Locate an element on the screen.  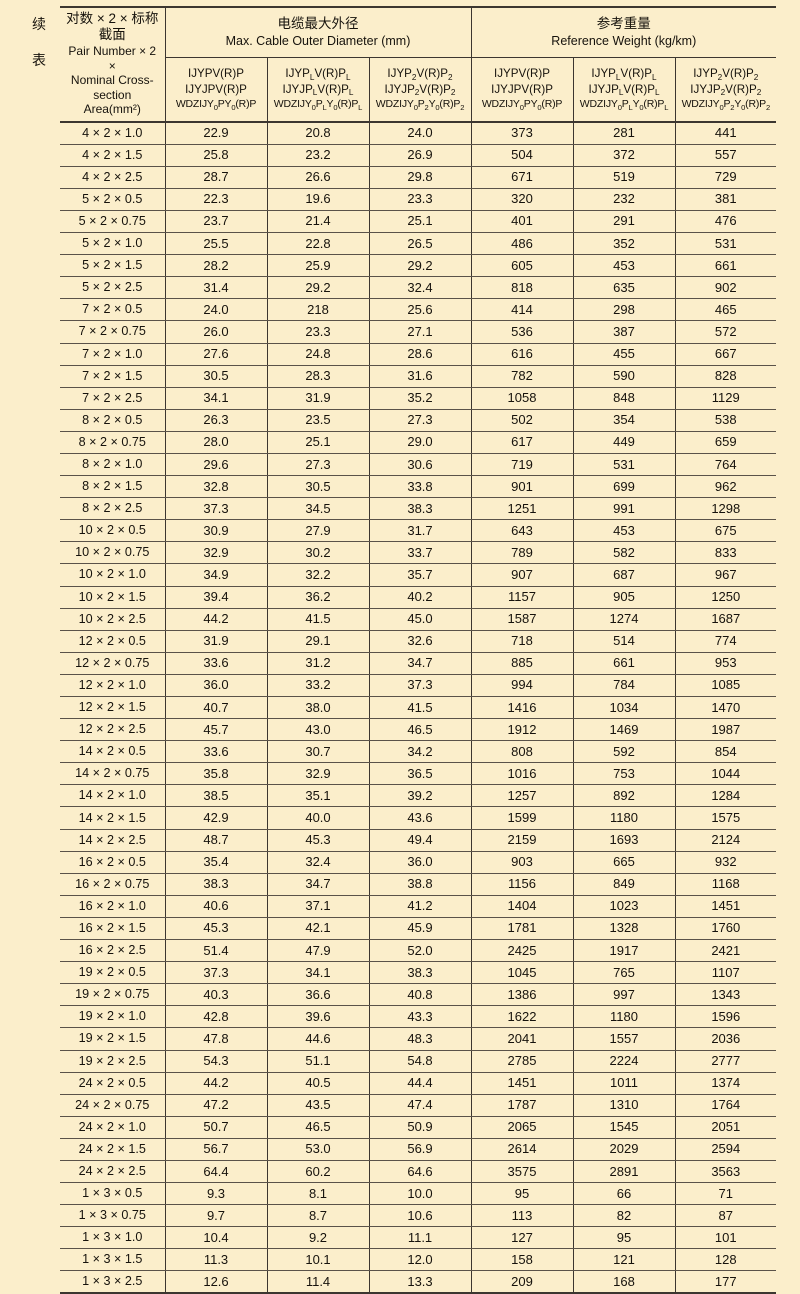
cell-w3: 1596 is located at coordinates (726, 1017).